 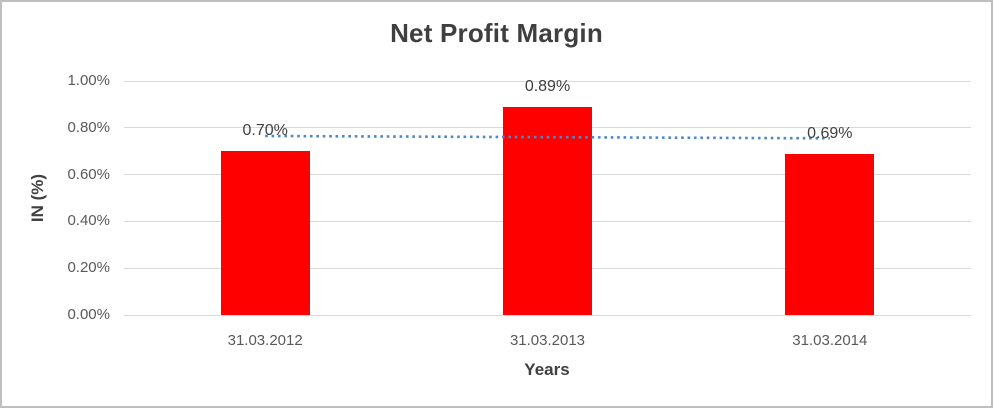 What do you see at coordinates (37, 198) in the screenshot?
I see `y-axis-title: IN (%)` at bounding box center [37, 198].